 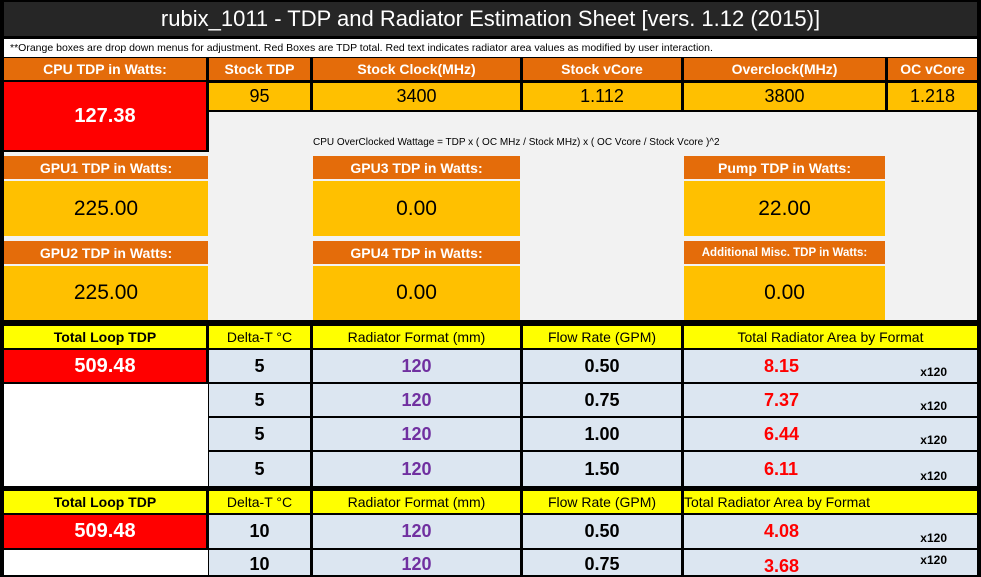 I want to click on loop2-total-label: Total Loop TDP, so click(x=105, y=502).